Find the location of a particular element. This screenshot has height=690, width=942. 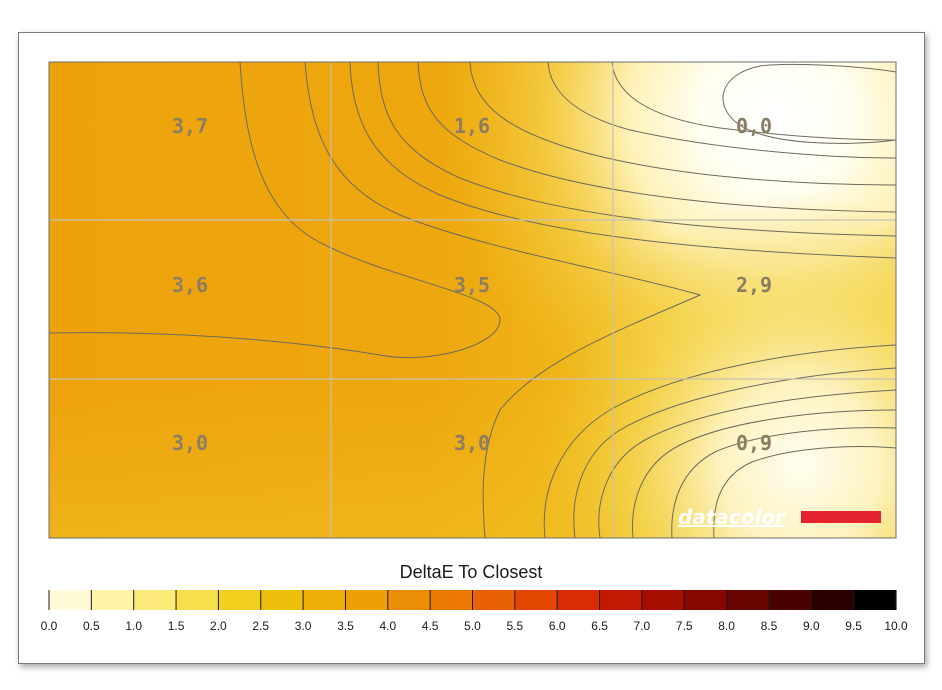

color-scale-tick-label: 4.0 is located at coordinates (387, 626).